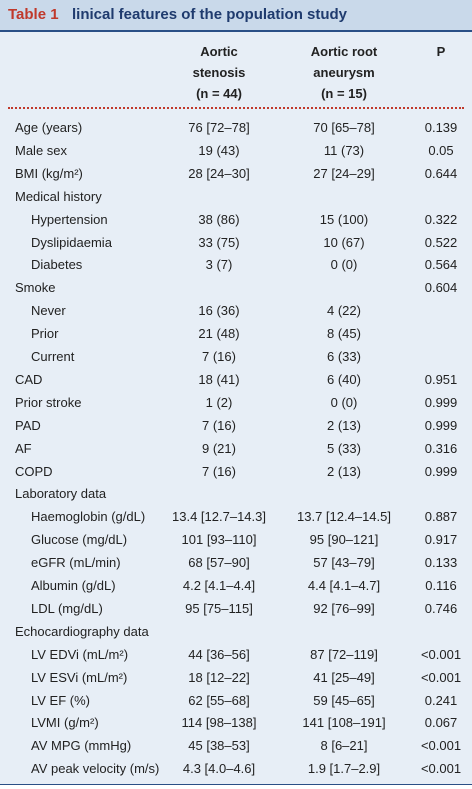  What do you see at coordinates (441, 448) in the screenshot?
I see `cell: 0.316` at bounding box center [441, 448].